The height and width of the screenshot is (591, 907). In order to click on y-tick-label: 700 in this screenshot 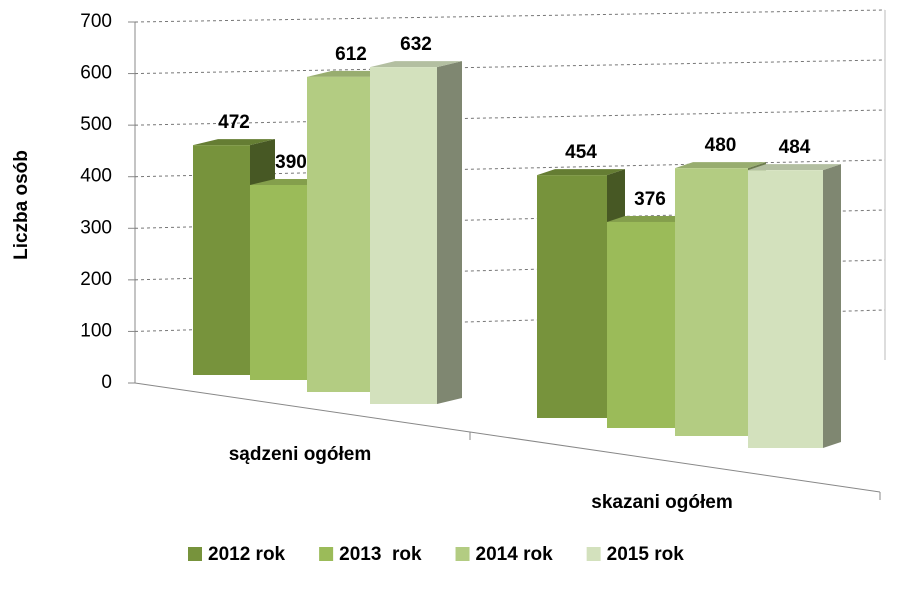, I will do `click(96, 21)`.